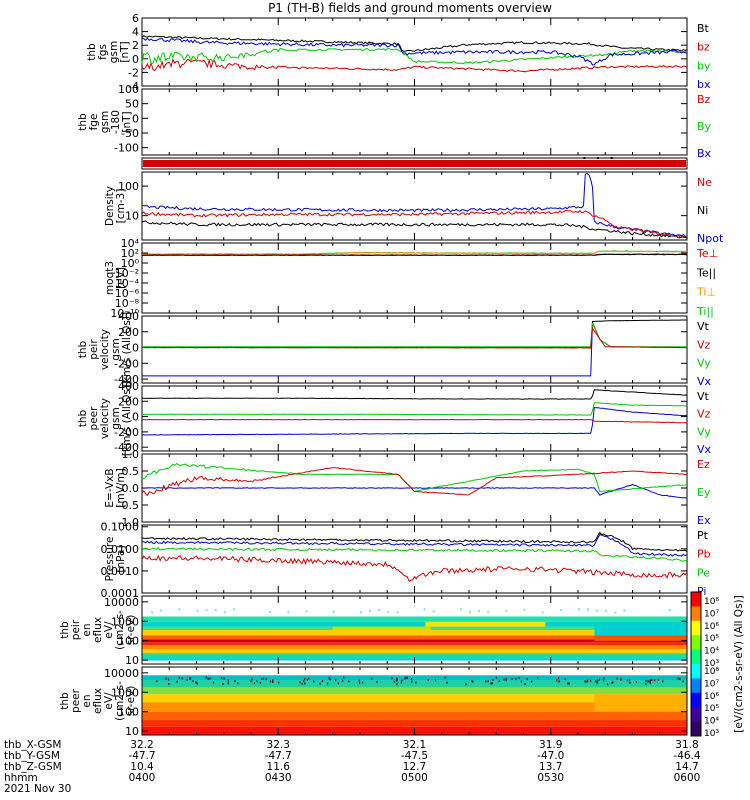  What do you see at coordinates (128, 316) in the screenshot?
I see `y-tick-label: 400` at bounding box center [128, 316].